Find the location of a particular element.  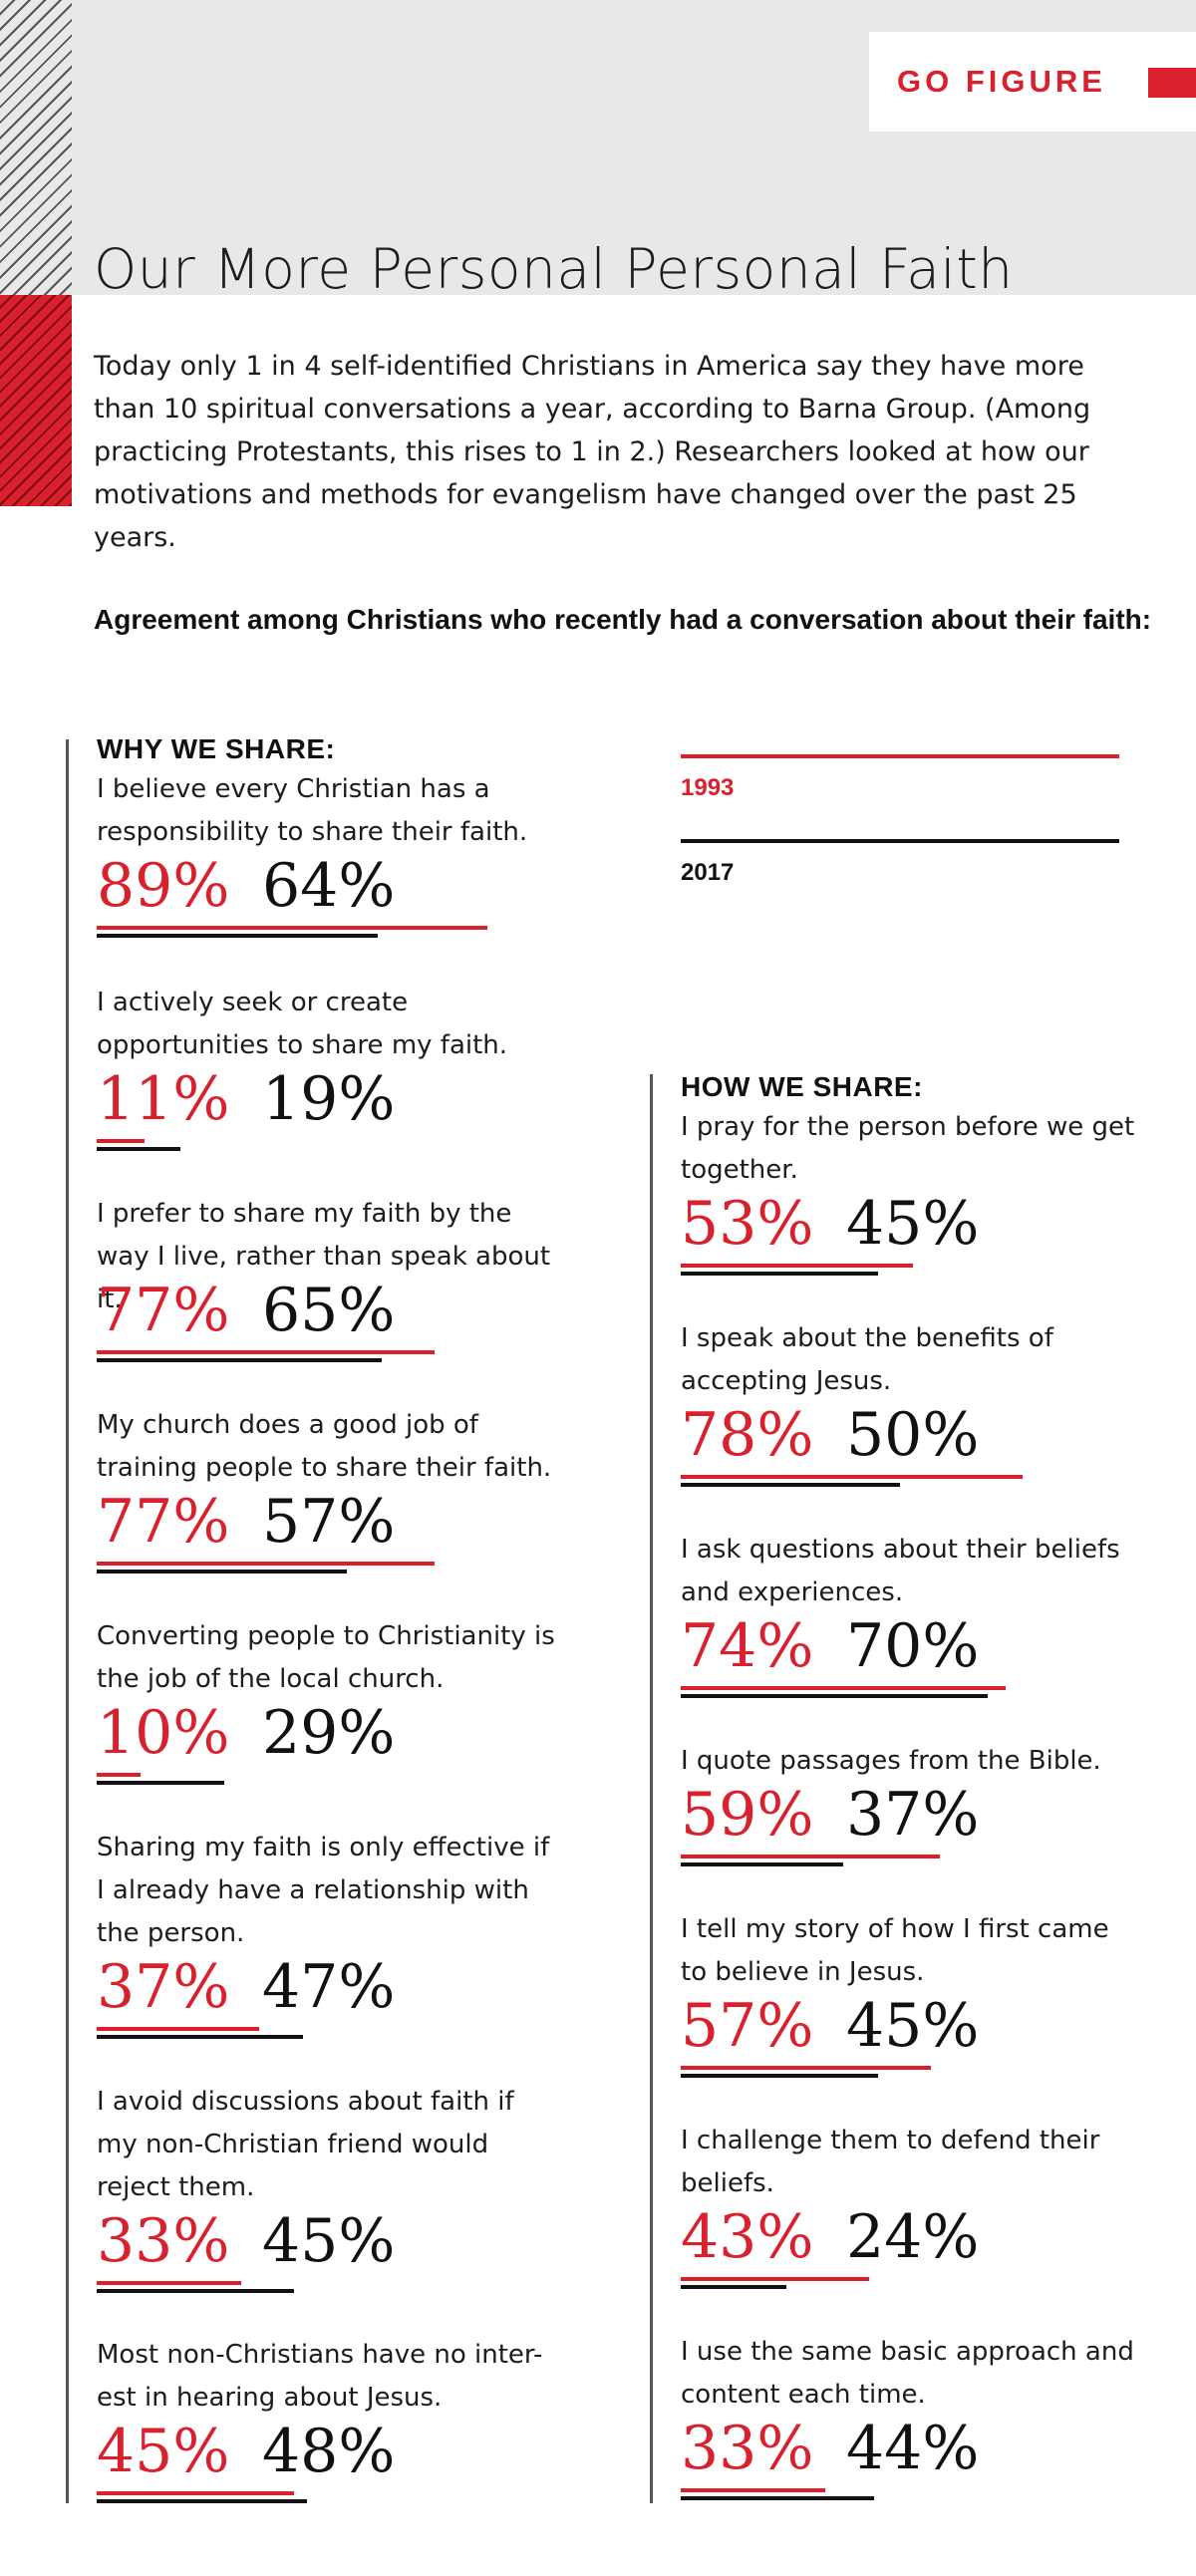

red-hatch-decoration is located at coordinates (36, 400).